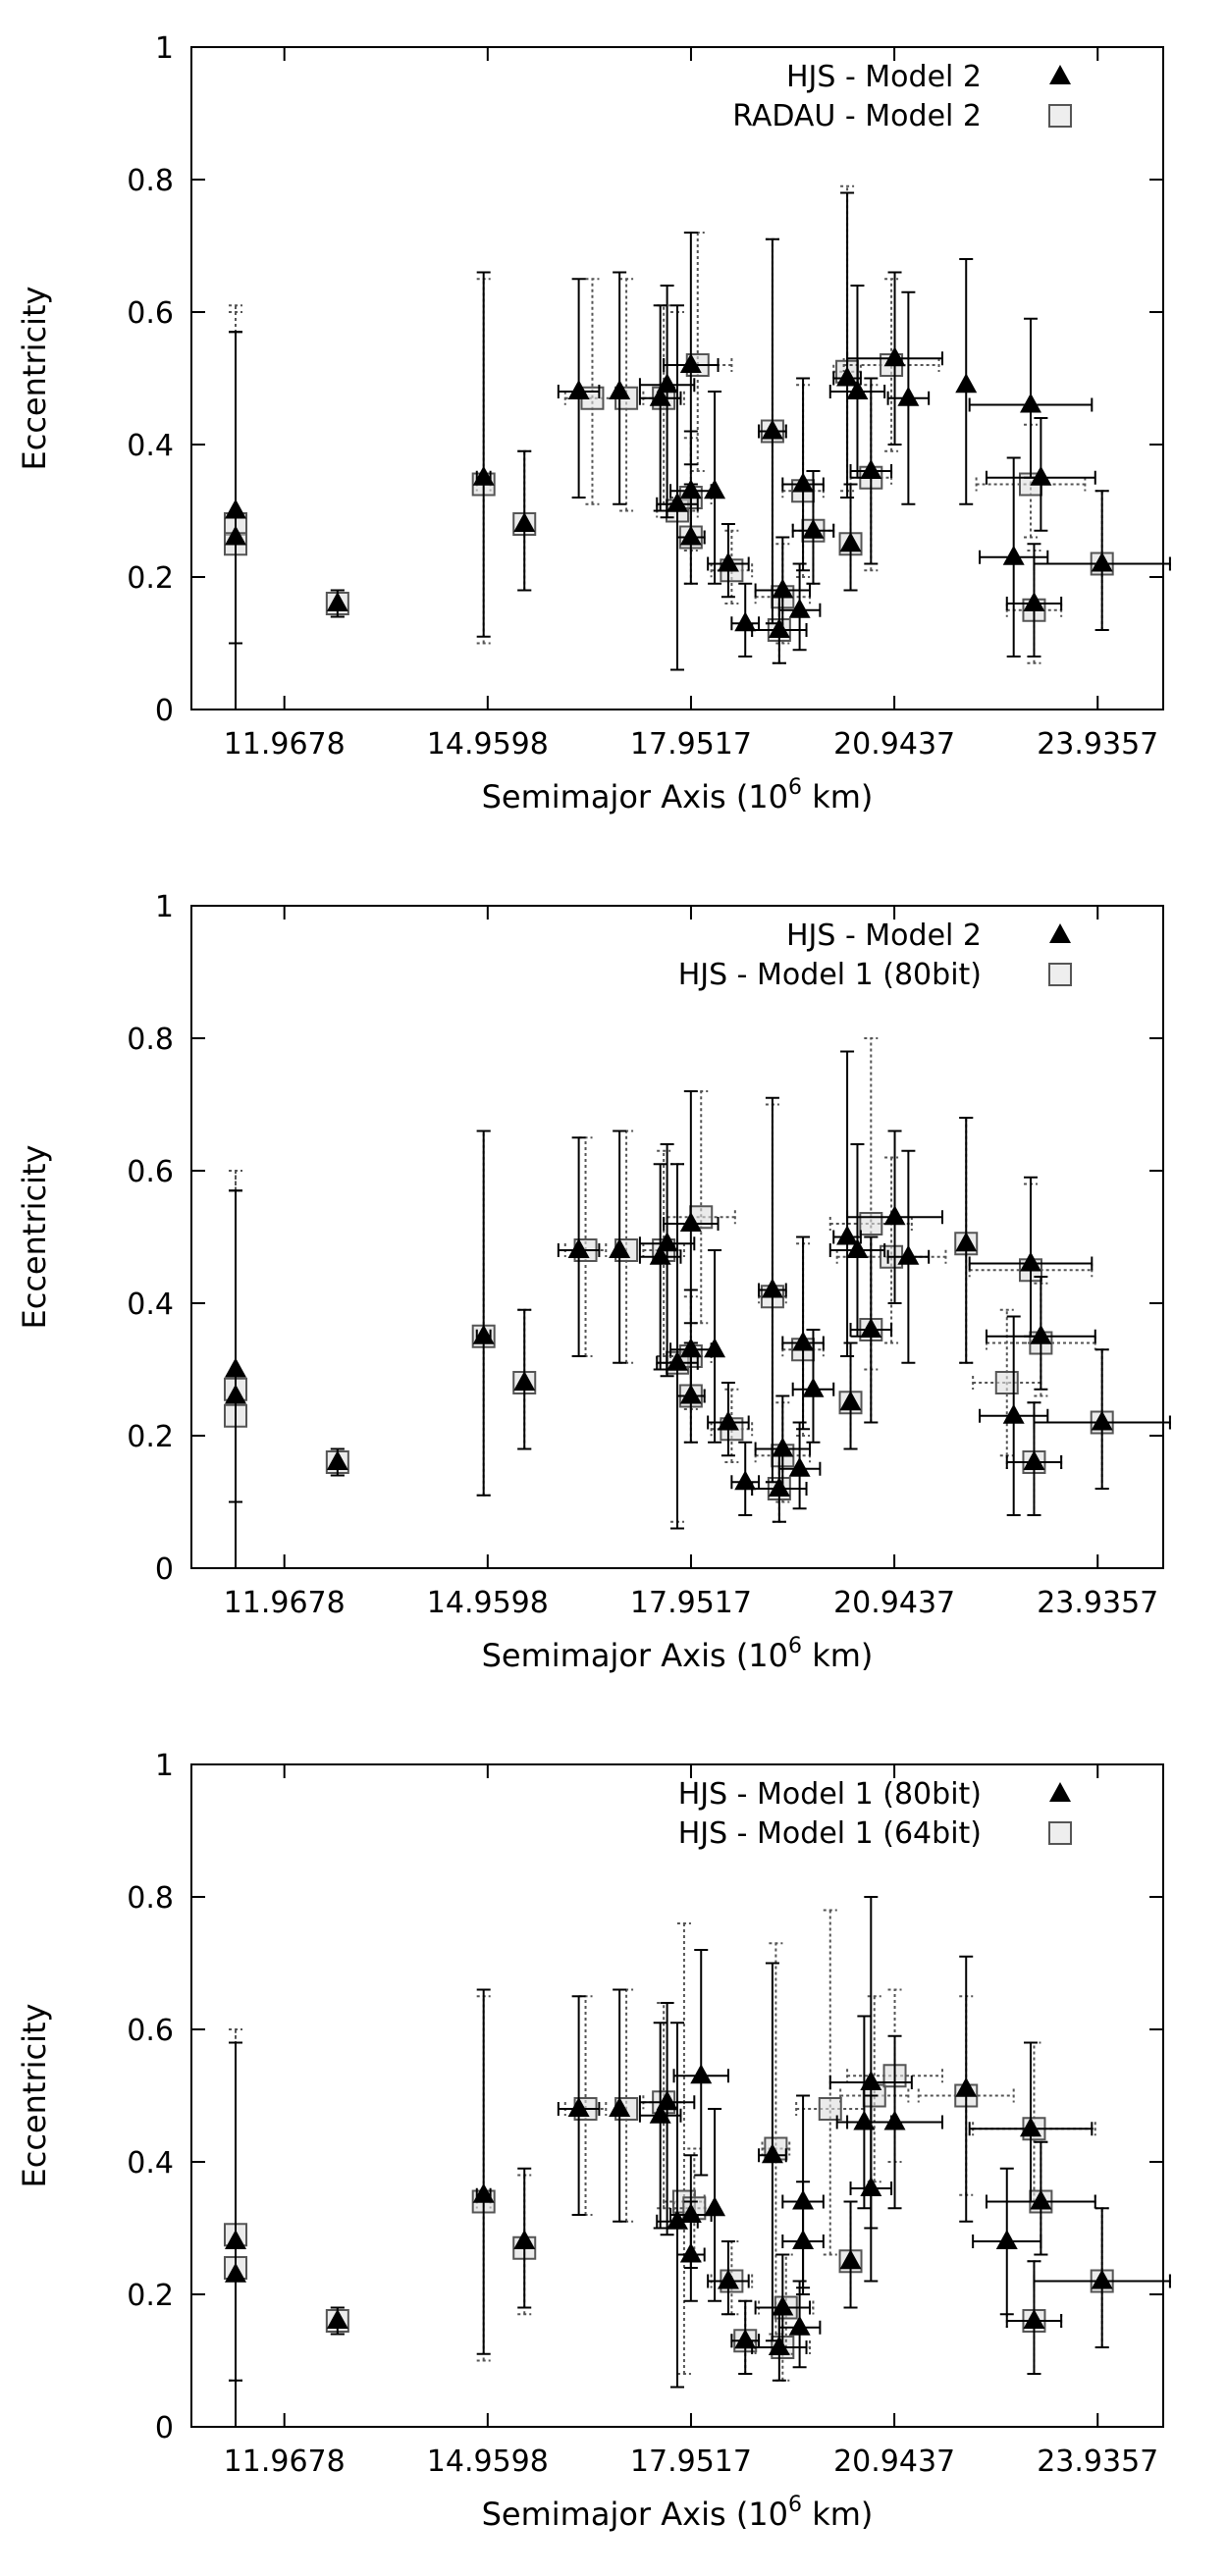  Describe the element at coordinates (875, 955) in the screenshot. I see `legend: HJS - Model 2 HJS - Model 1 (80bit)` at that location.